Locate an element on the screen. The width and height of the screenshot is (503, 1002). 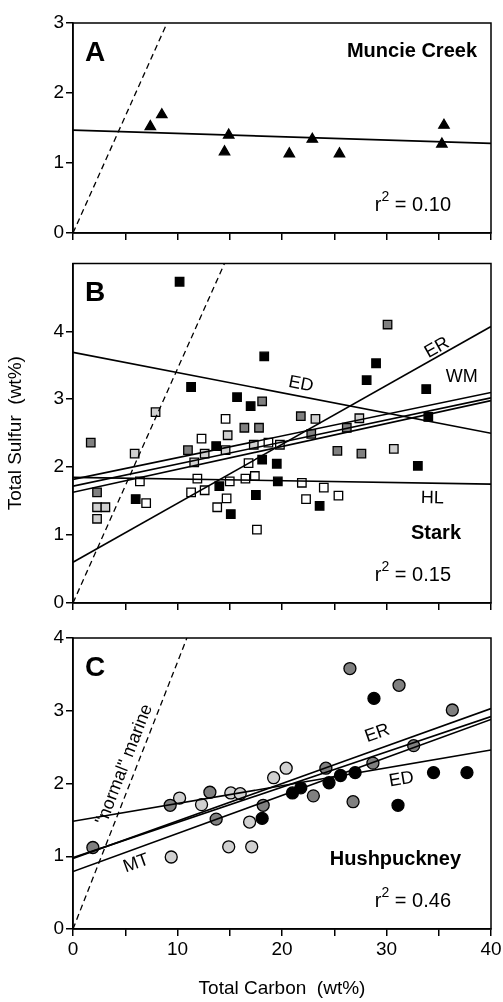
x-axis-title: Total Carbon (wt%) is located at coordinates (282, 987).